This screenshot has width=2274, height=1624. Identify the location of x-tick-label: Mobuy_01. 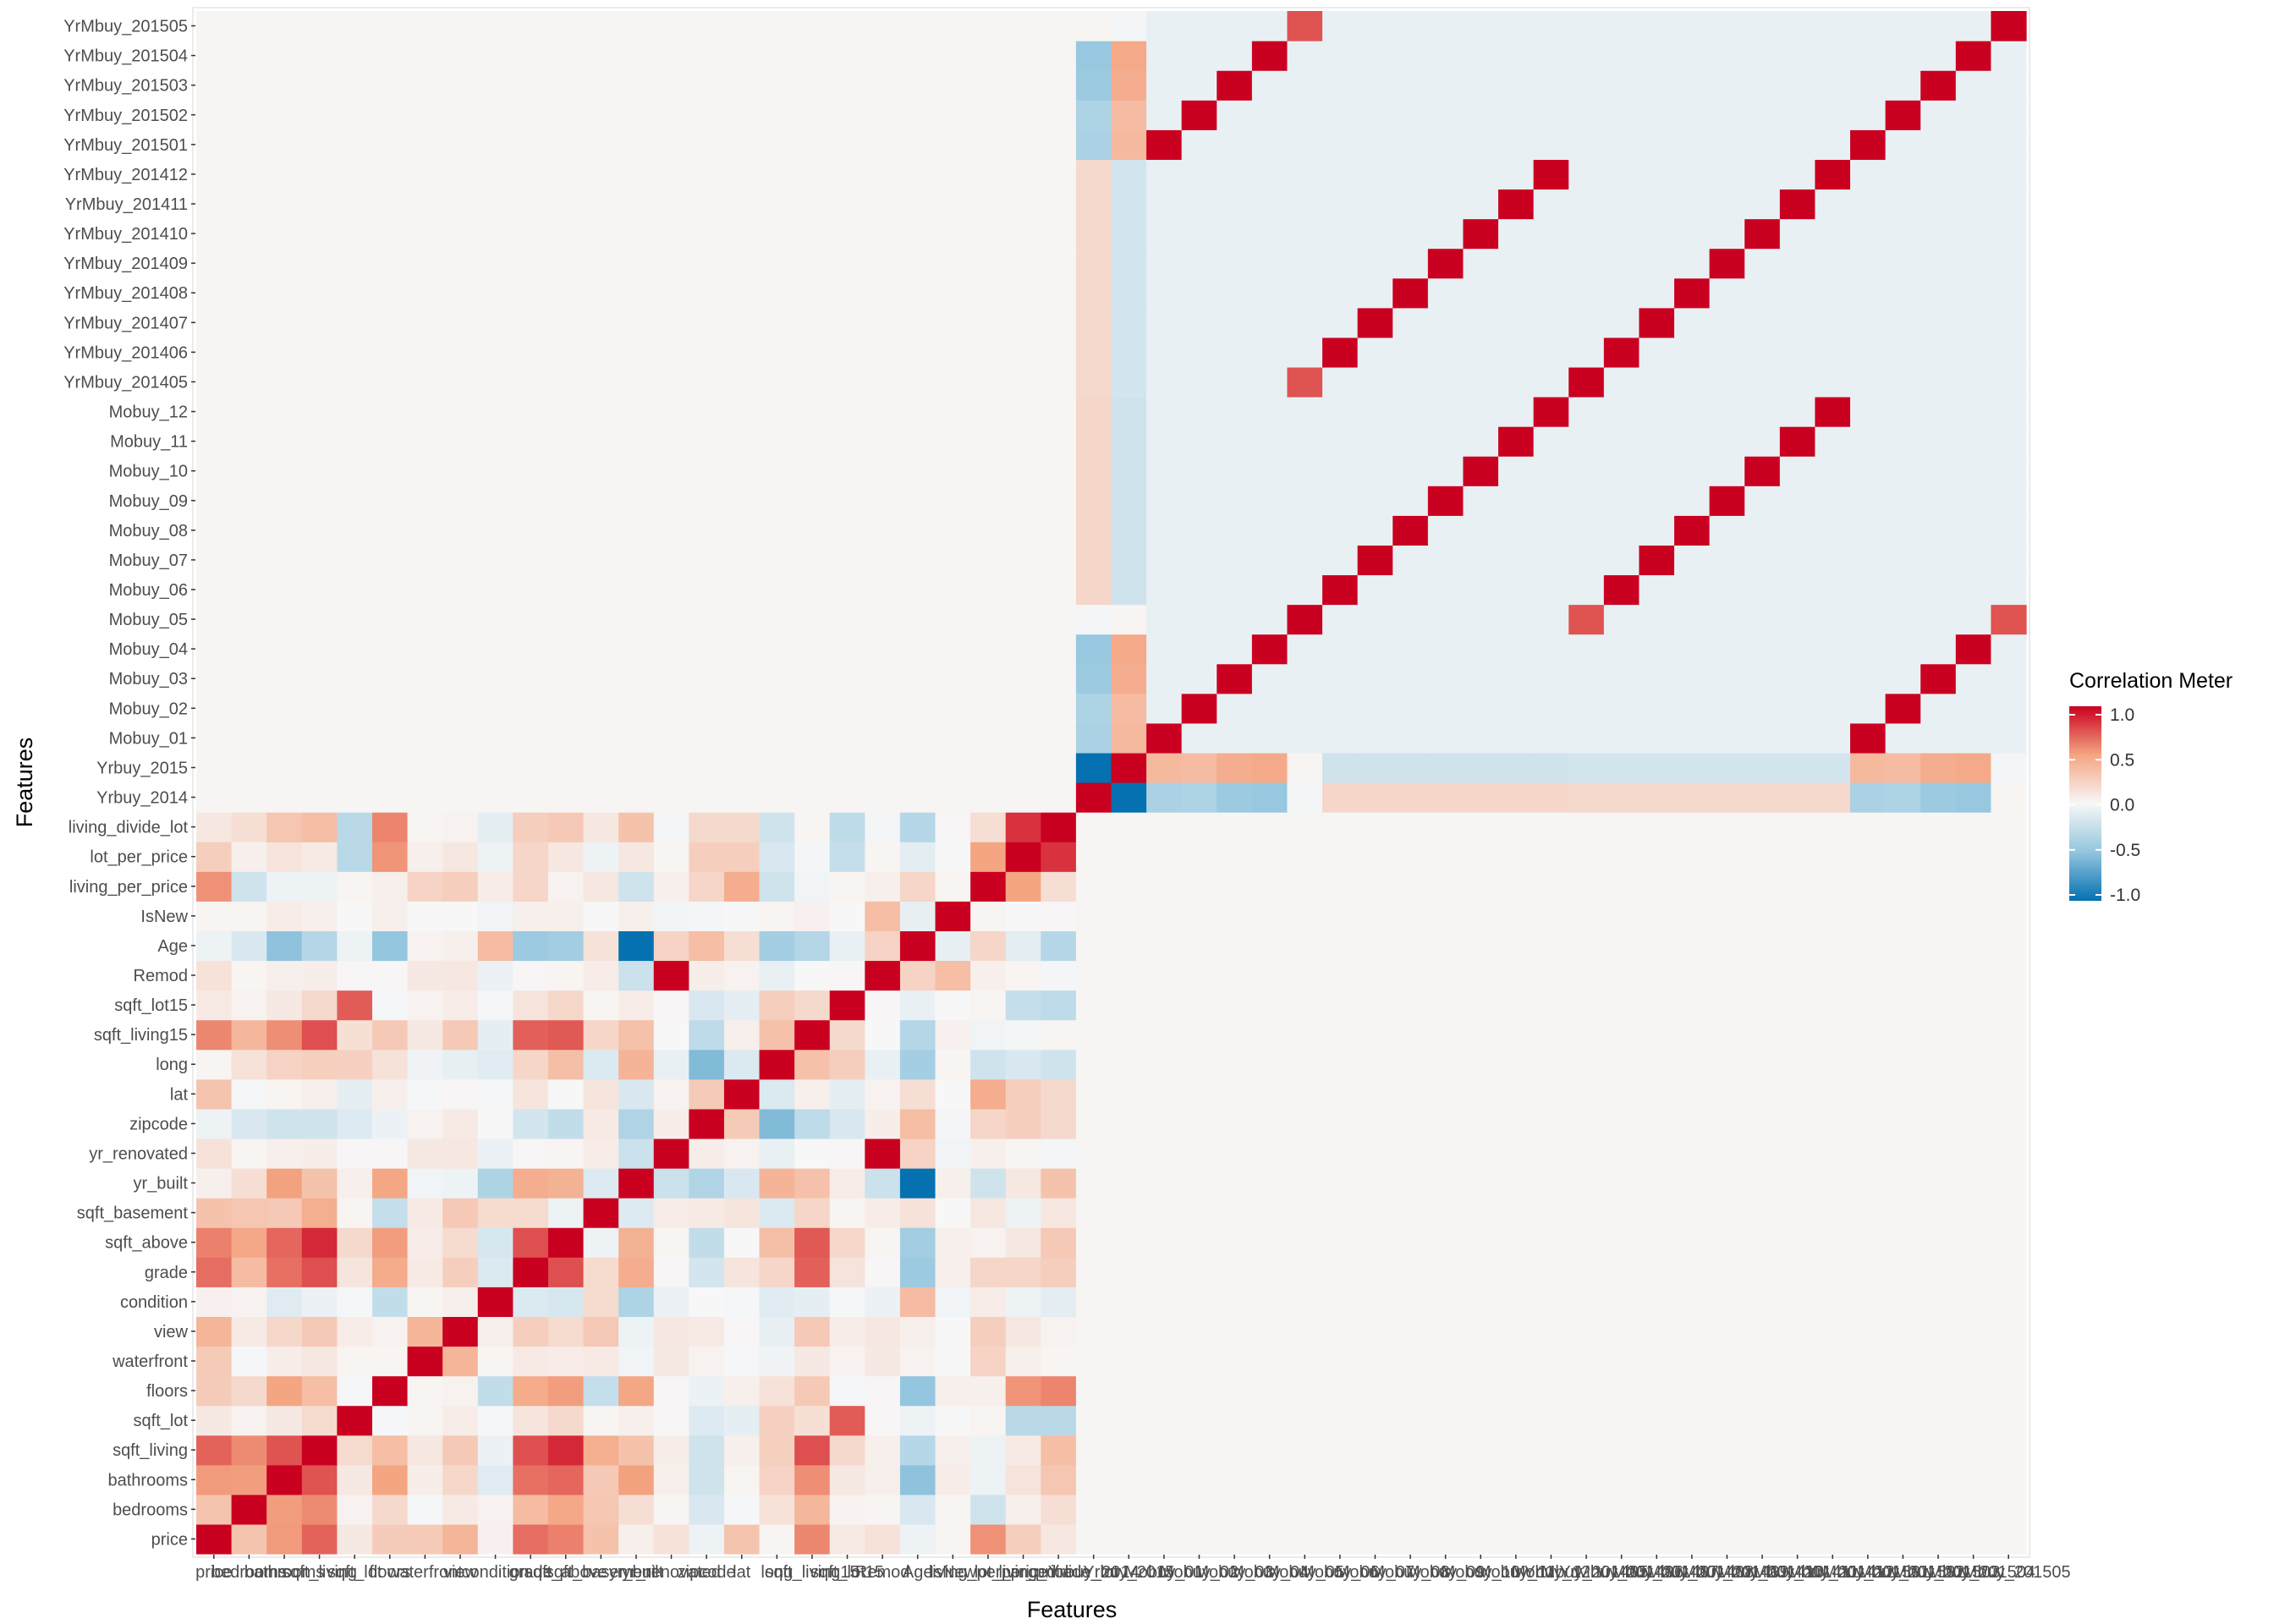
(1163, 1572).